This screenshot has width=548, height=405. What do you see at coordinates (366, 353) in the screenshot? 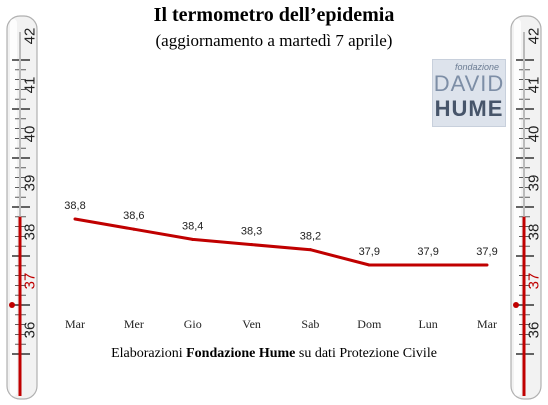
I see `footer-suffix: su dati Protezione Civile` at bounding box center [366, 353].